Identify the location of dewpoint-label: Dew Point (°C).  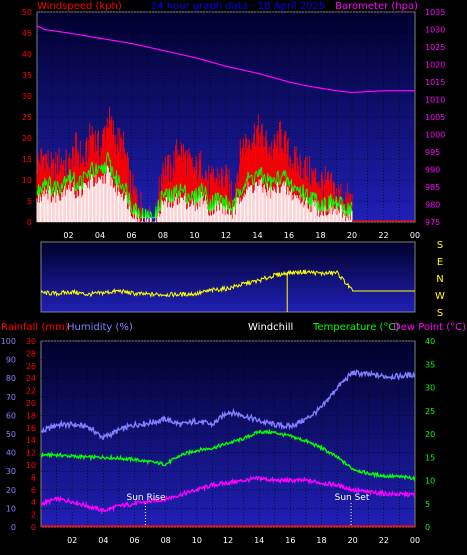
(429, 327).